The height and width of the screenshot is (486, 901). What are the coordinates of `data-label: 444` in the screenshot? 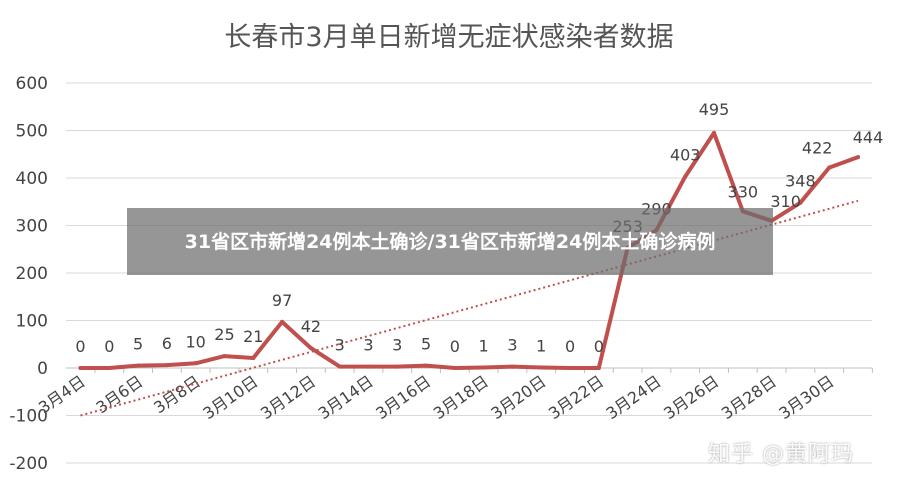 It's located at (868, 137).